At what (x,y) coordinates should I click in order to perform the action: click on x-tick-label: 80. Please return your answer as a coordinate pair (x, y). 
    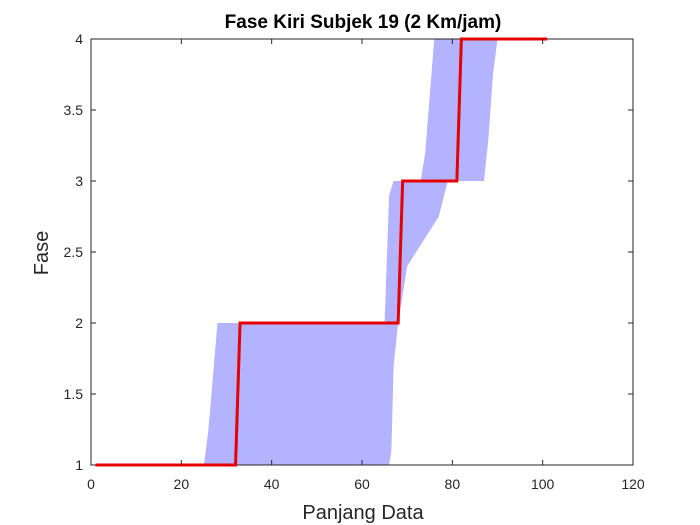
    Looking at the image, I should click on (453, 484).